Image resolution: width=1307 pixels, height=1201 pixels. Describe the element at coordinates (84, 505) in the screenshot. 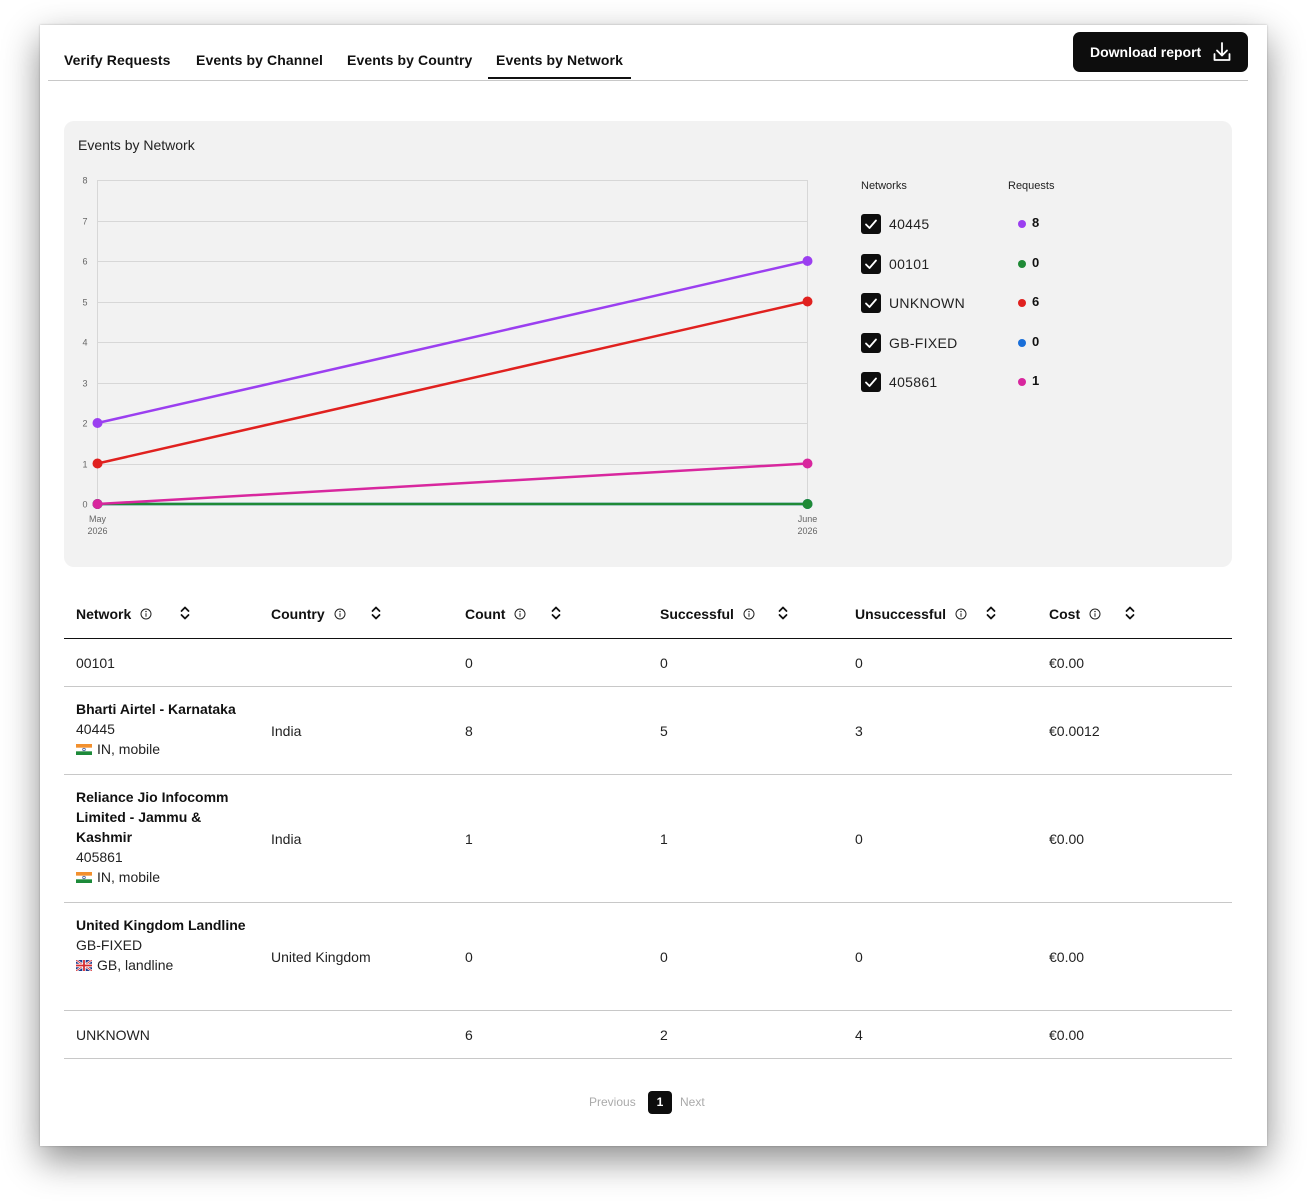

I see `y-tick-label: 0` at that location.